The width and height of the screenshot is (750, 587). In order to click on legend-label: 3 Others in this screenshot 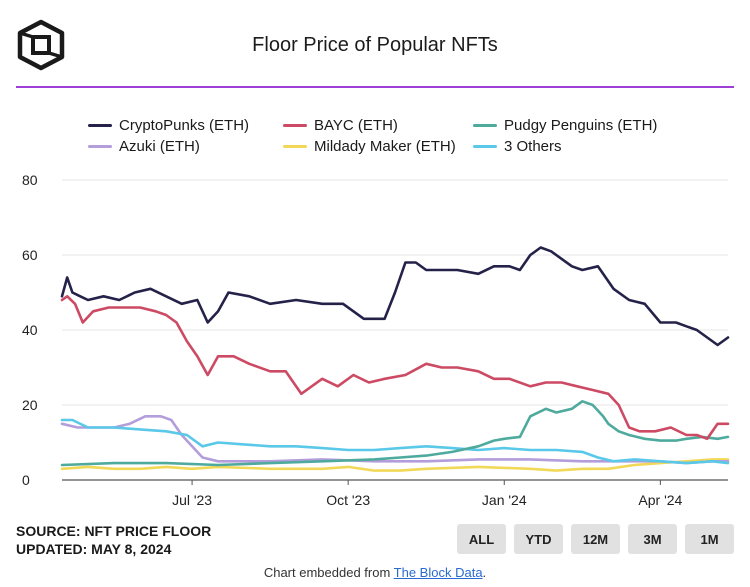, I will do `click(533, 146)`.